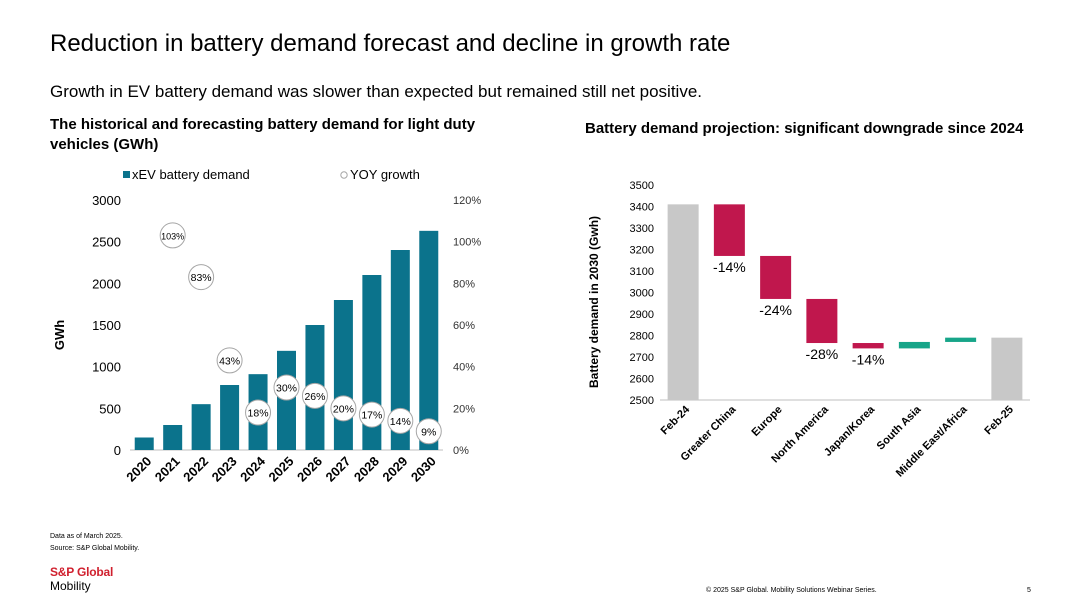 This screenshot has width=1080, height=607. Describe the element at coordinates (110, 408) in the screenshot. I see `y-tick-label: 500` at that location.